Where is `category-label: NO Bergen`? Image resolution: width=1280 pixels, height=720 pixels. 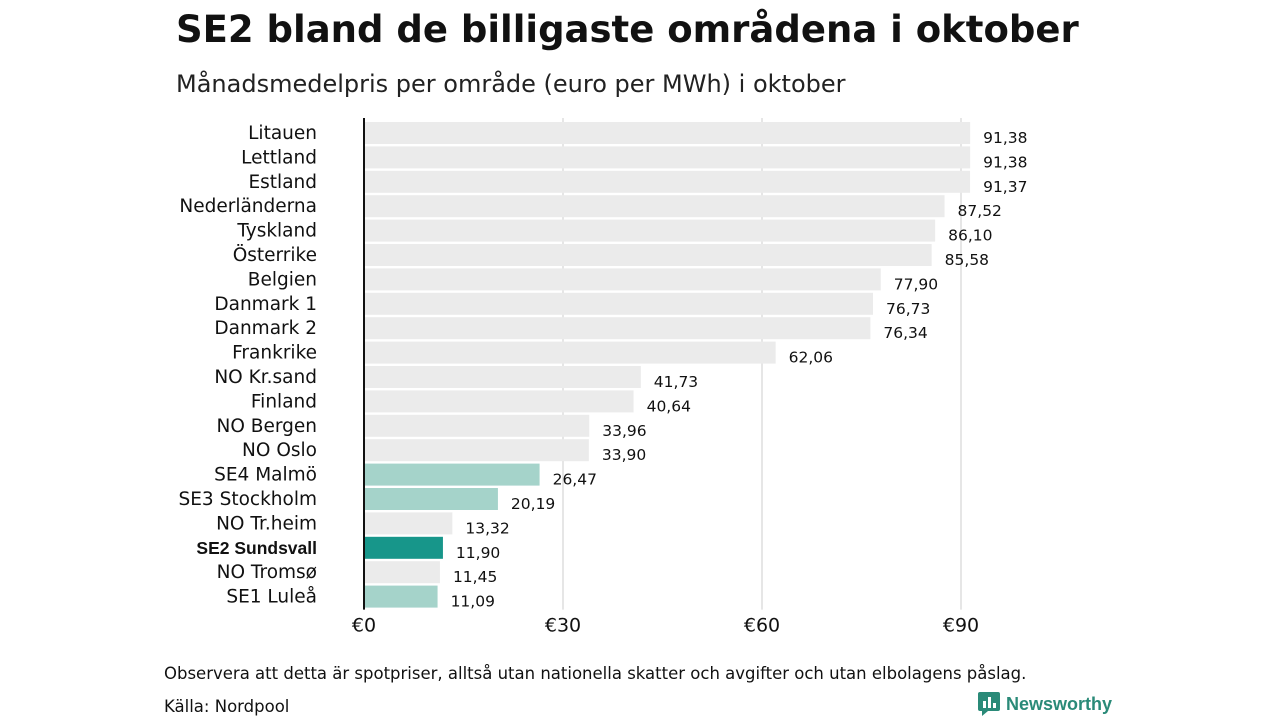 category-label: NO Bergen is located at coordinates (267, 426).